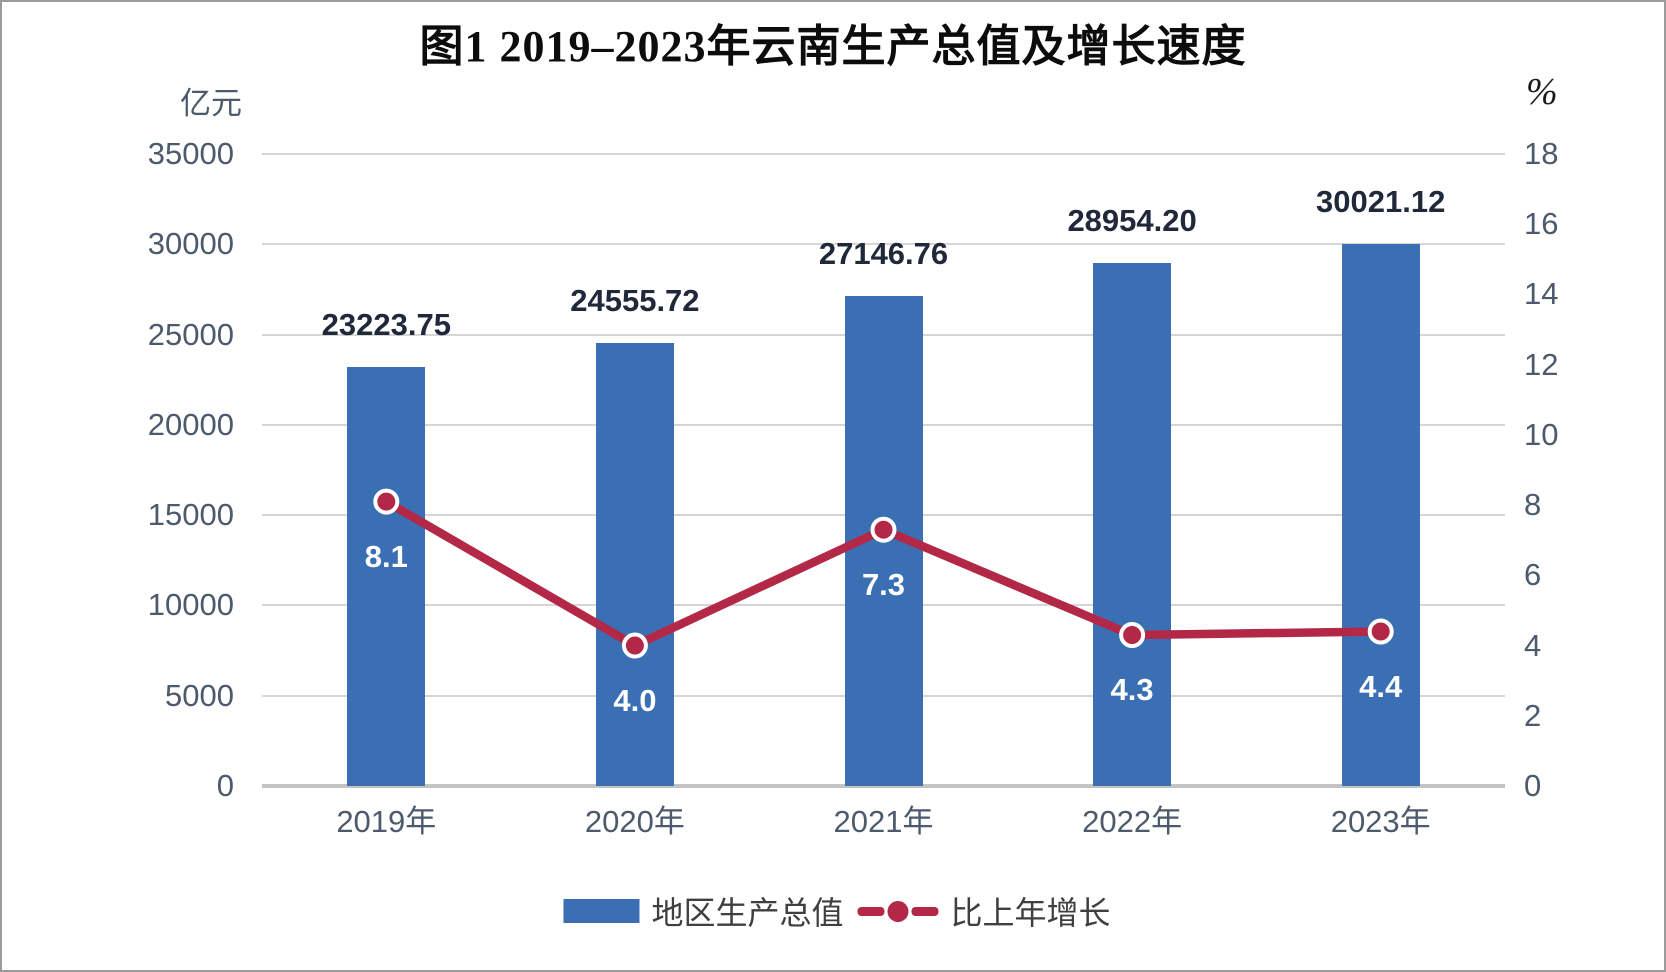  What do you see at coordinates (1132, 690) in the screenshot?
I see `growth-value-label: 4.3` at bounding box center [1132, 690].